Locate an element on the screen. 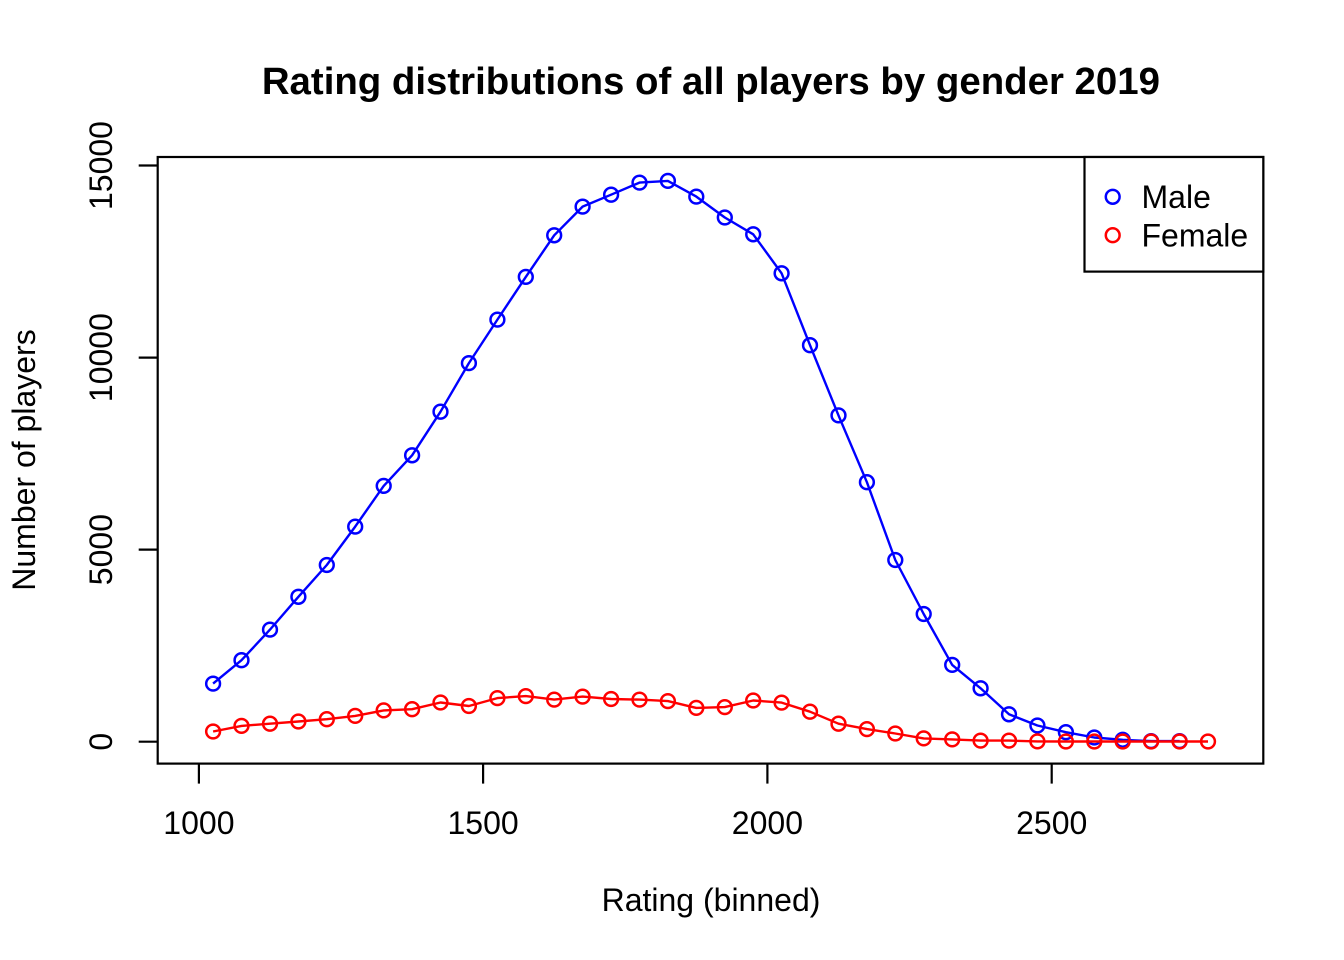 This screenshot has width=1344, height=960. svg-text: 2500 is located at coordinates (1051, 823).